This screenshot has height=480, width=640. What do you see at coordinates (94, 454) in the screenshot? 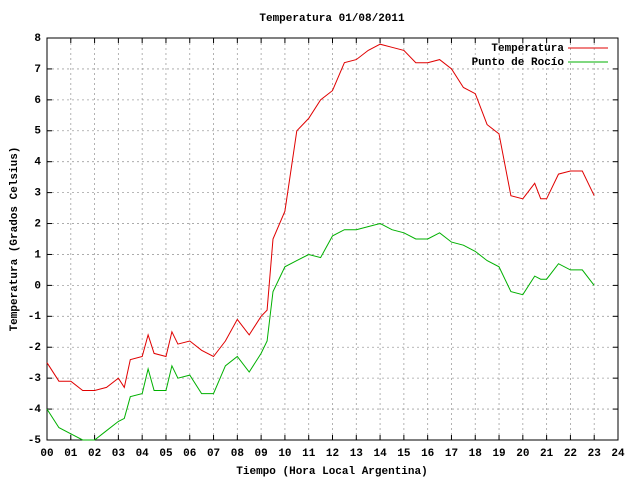
I see `x-tick-label: 02` at bounding box center [94, 454].